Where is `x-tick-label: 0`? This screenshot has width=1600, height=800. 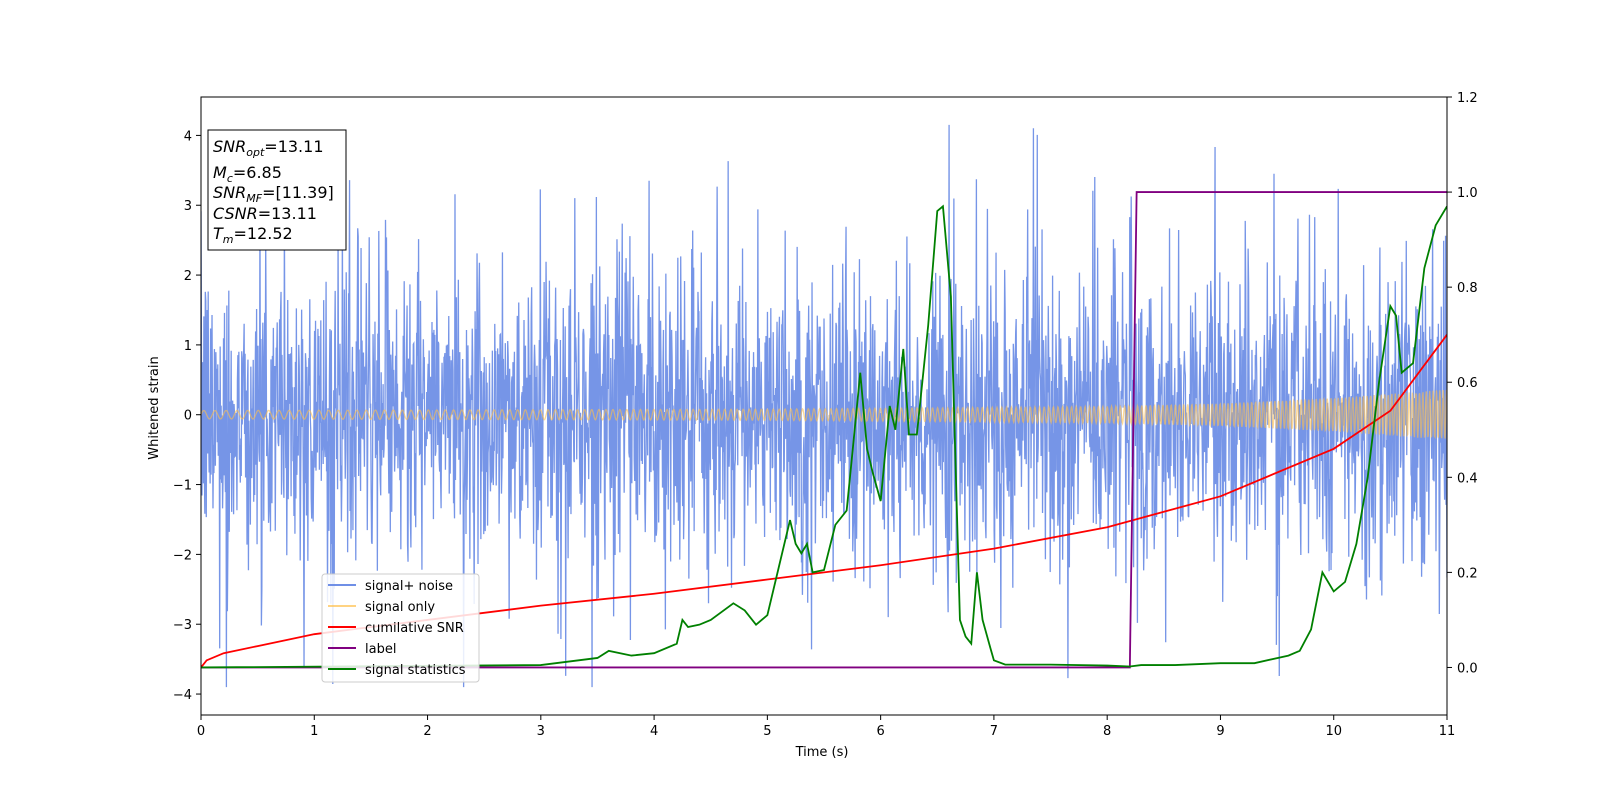 x-tick-label: 0 is located at coordinates (201, 731).